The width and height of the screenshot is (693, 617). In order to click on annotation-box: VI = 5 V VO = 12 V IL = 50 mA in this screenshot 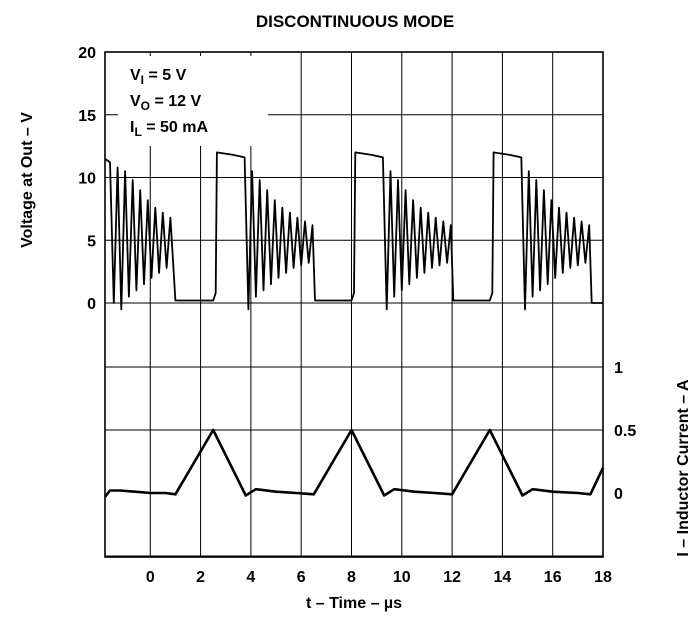, I will do `click(193, 101)`.